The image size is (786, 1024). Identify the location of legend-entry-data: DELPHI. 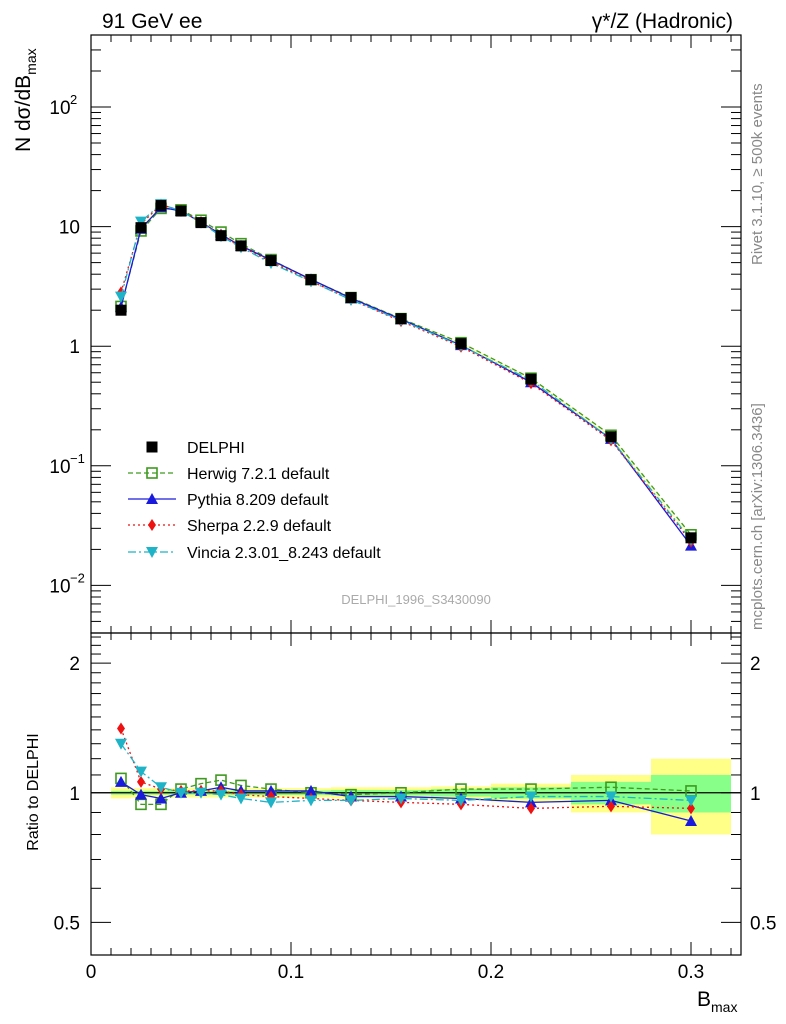
(195, 448).